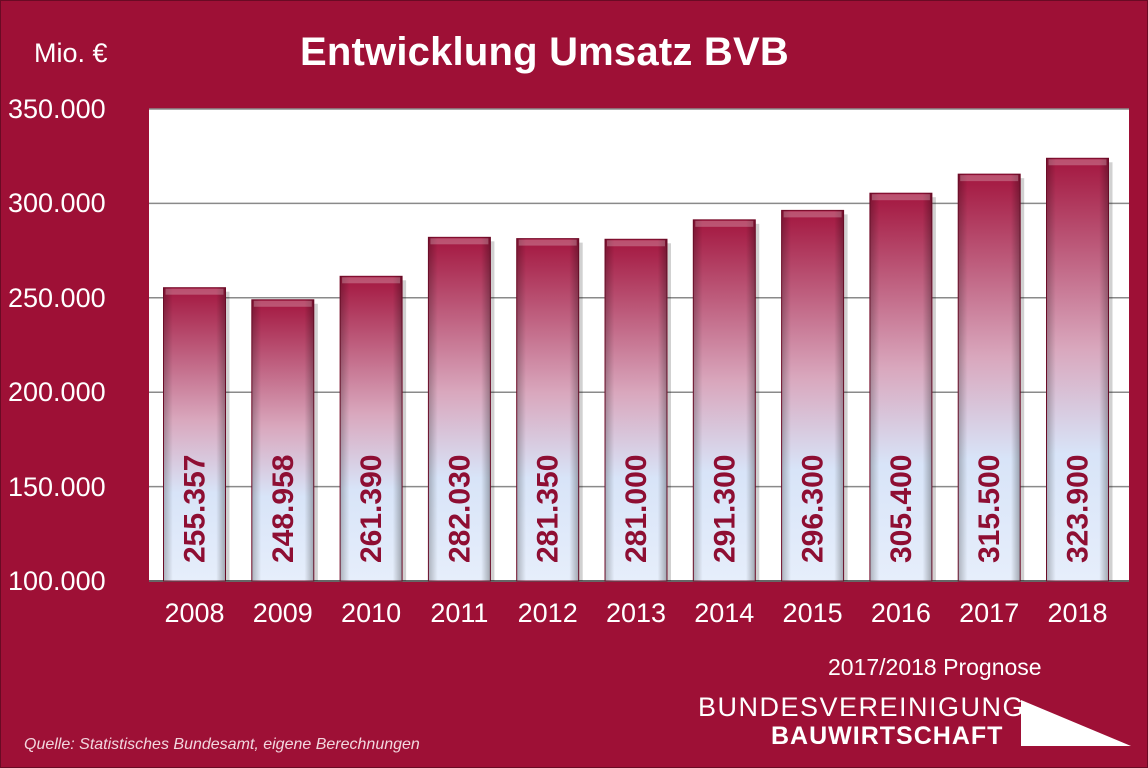 The width and height of the screenshot is (1148, 768). I want to click on bar-value-label: 255.357, so click(195, 509).